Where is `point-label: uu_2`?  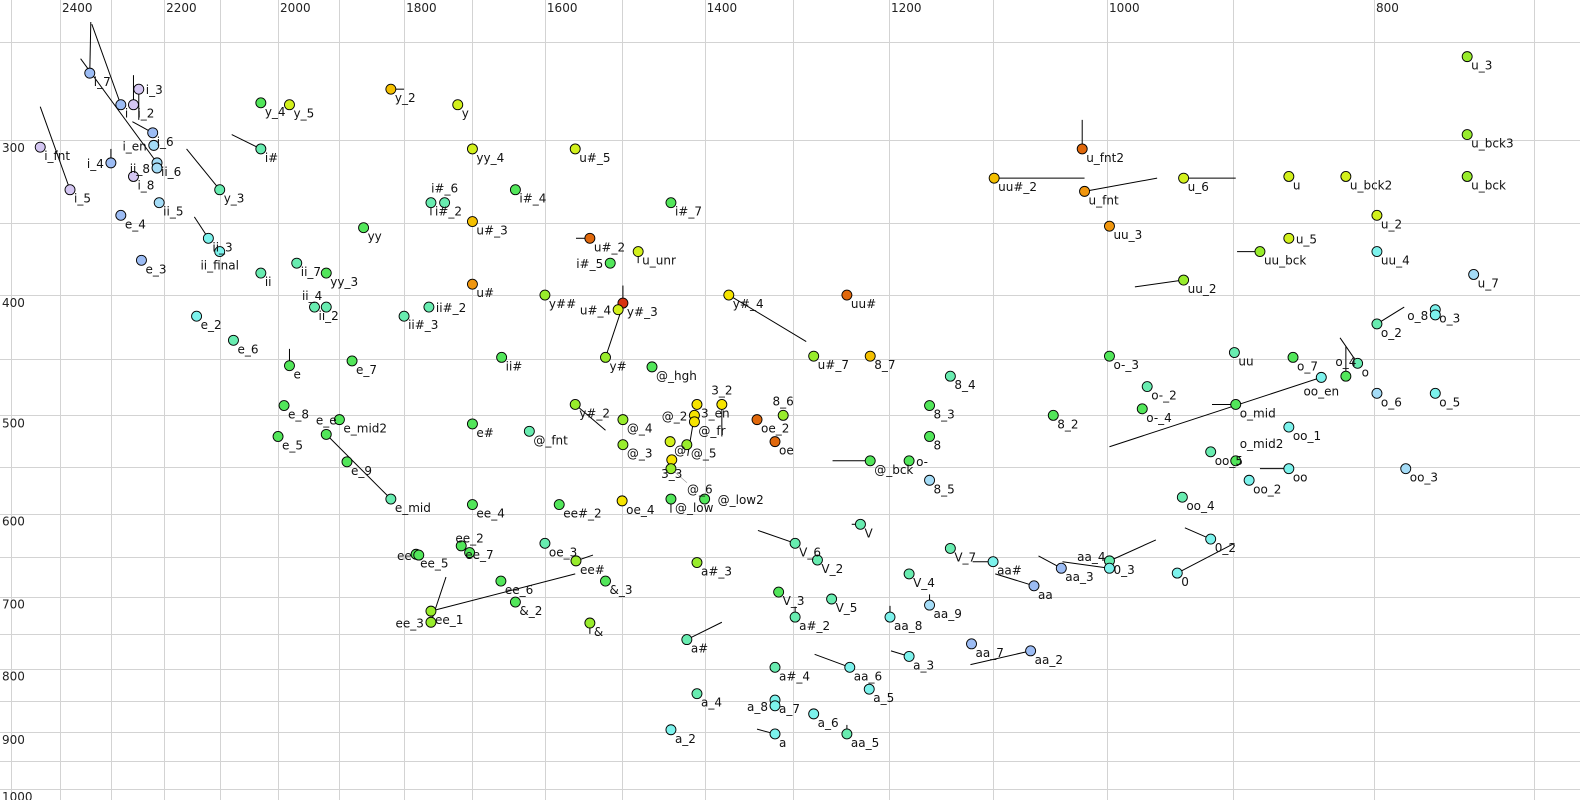 point-label: uu_2 is located at coordinates (1202, 289).